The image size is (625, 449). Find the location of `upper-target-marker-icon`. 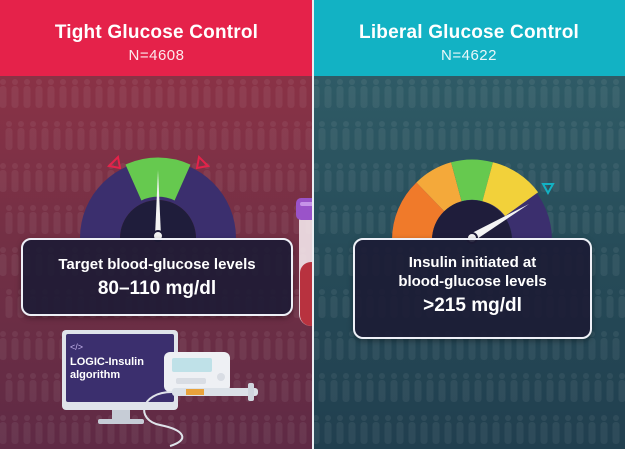

upper-target-marker-icon is located at coordinates (203, 162).